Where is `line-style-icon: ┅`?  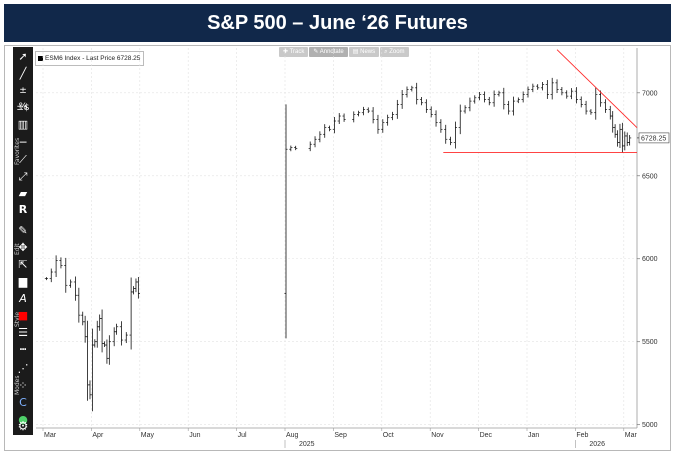 line-style-icon: ┅ is located at coordinates (23, 349).